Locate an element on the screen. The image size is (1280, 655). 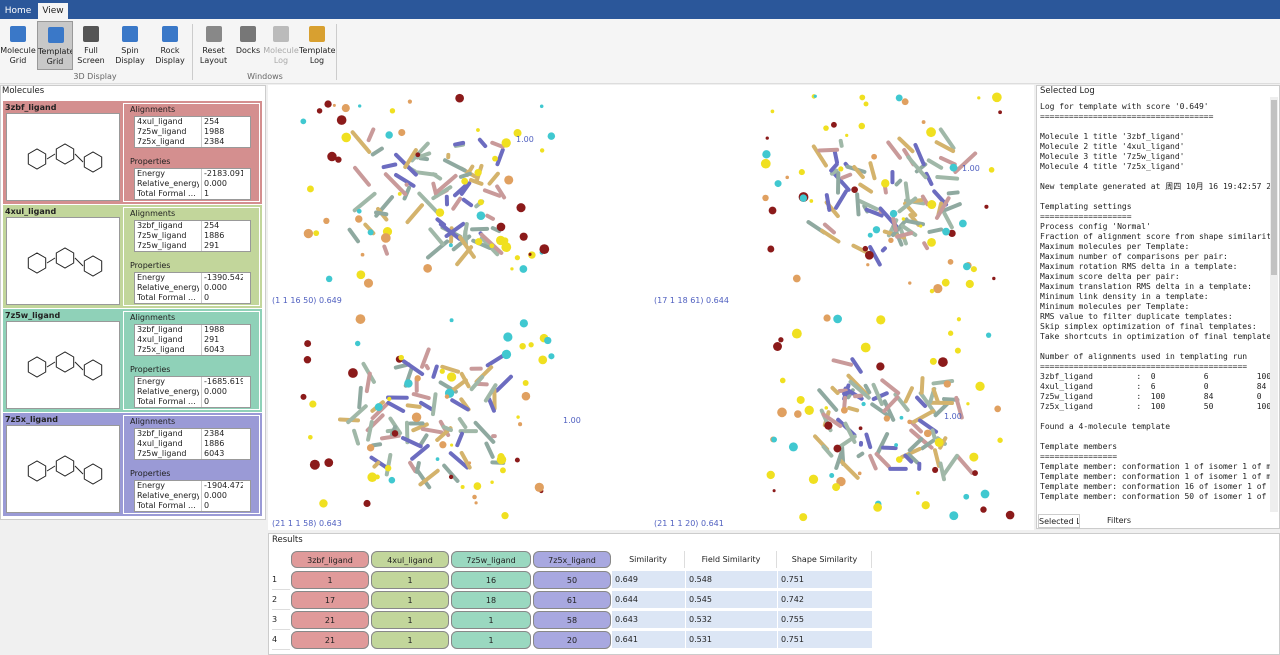
row-value: -1904.4725 is located at coordinates (222, 486).